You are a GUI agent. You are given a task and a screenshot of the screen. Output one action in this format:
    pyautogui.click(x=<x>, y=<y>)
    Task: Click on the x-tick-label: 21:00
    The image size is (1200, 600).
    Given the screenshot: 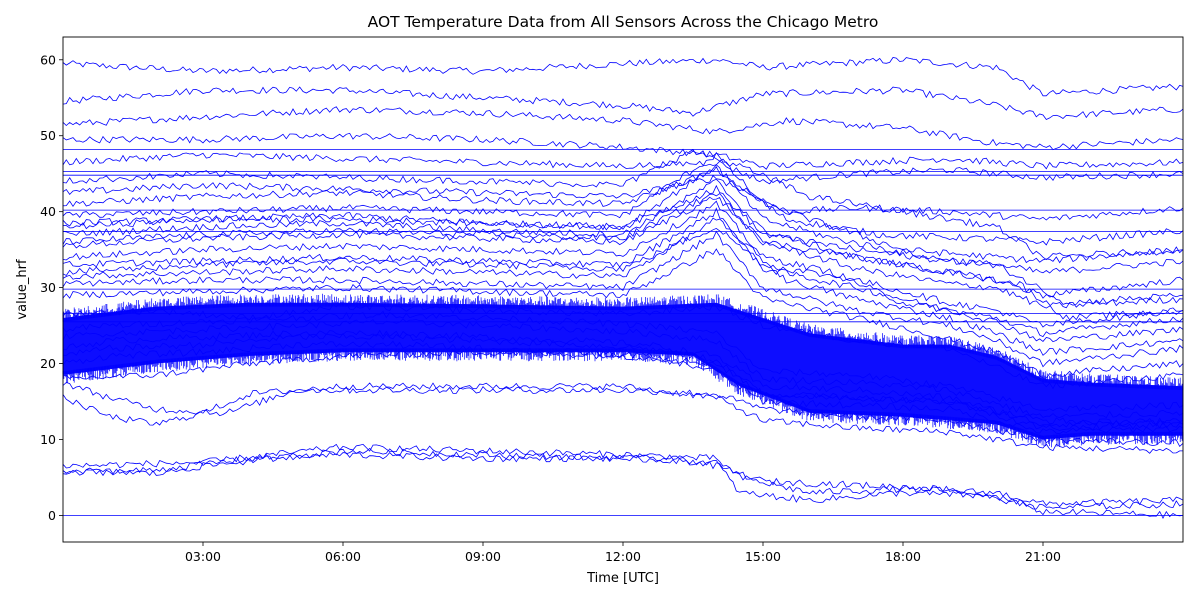 What is the action you would take?
    pyautogui.click(x=1043, y=556)
    